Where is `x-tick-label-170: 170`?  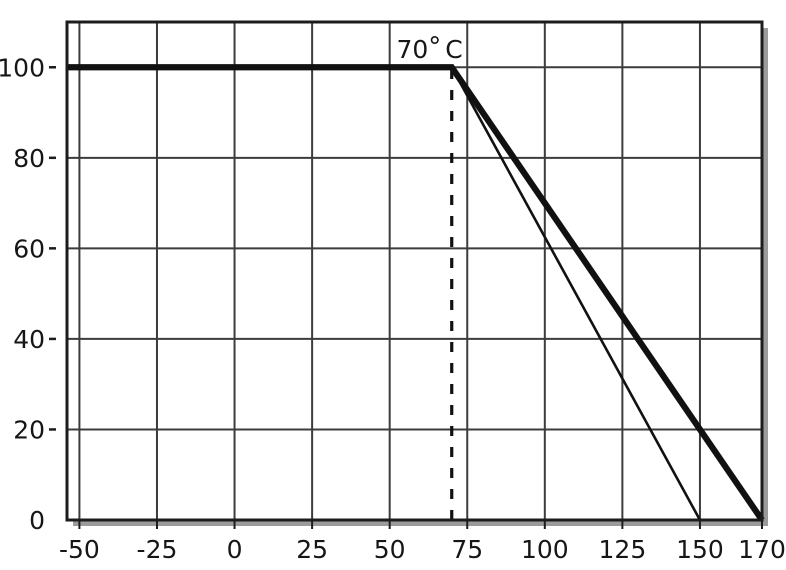
x-tick-label-170: 170 is located at coordinates (762, 549).